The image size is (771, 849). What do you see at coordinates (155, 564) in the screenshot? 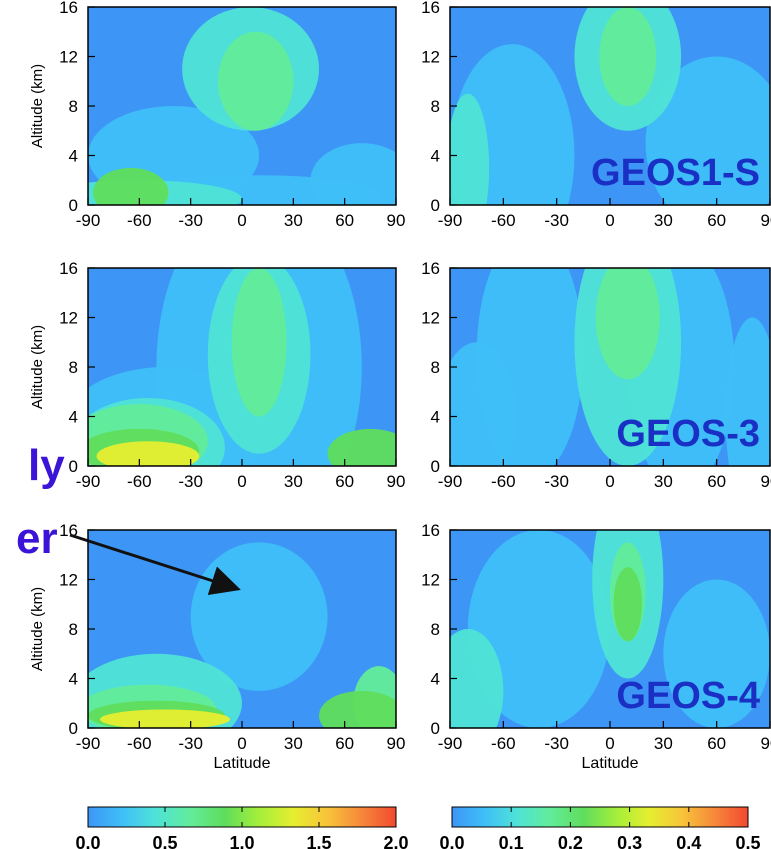
I see `annotation-arrow` at bounding box center [155, 564].